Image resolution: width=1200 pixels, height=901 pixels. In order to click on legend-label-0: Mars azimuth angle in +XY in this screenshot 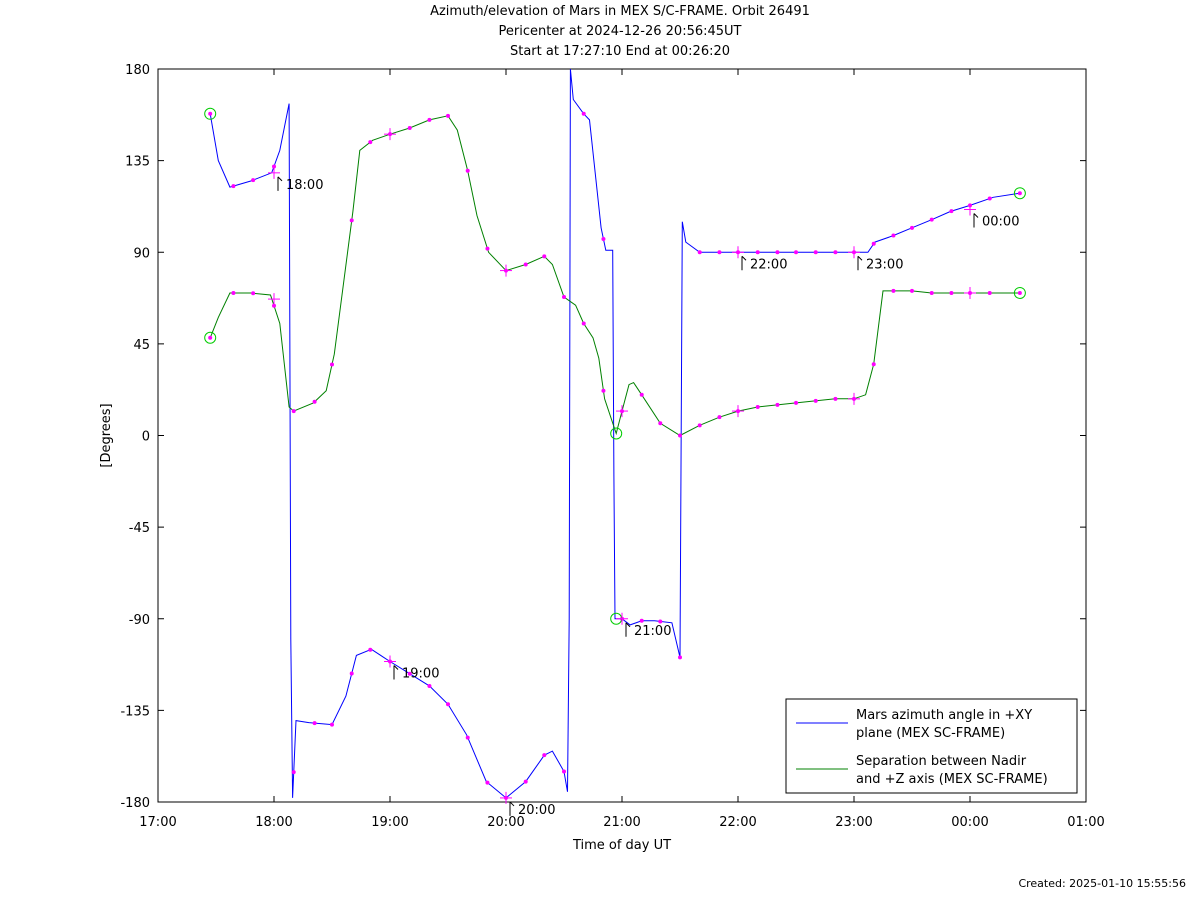, I will do `click(944, 715)`.